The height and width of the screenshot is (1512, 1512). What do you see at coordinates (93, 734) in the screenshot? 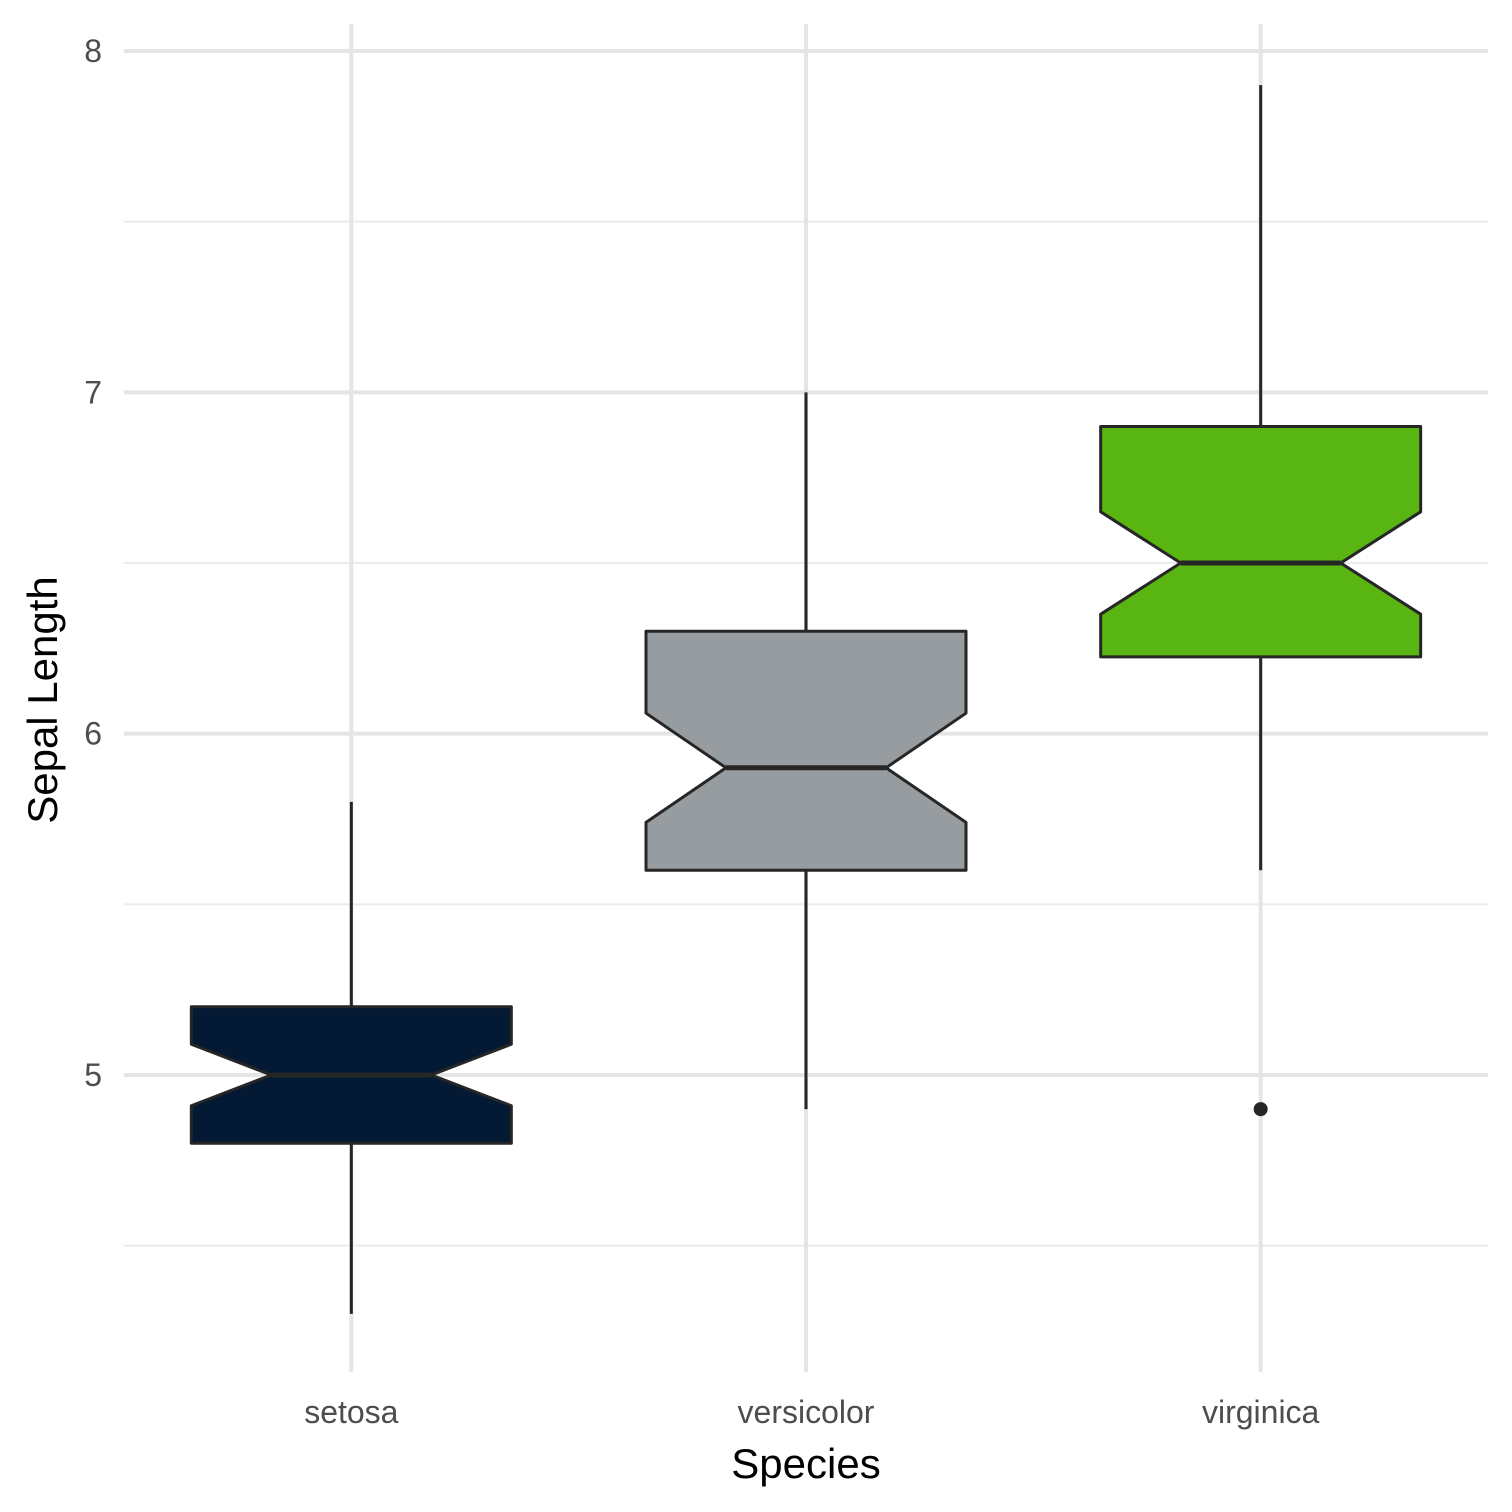
I see `y-tick-label: 6` at bounding box center [93, 734].